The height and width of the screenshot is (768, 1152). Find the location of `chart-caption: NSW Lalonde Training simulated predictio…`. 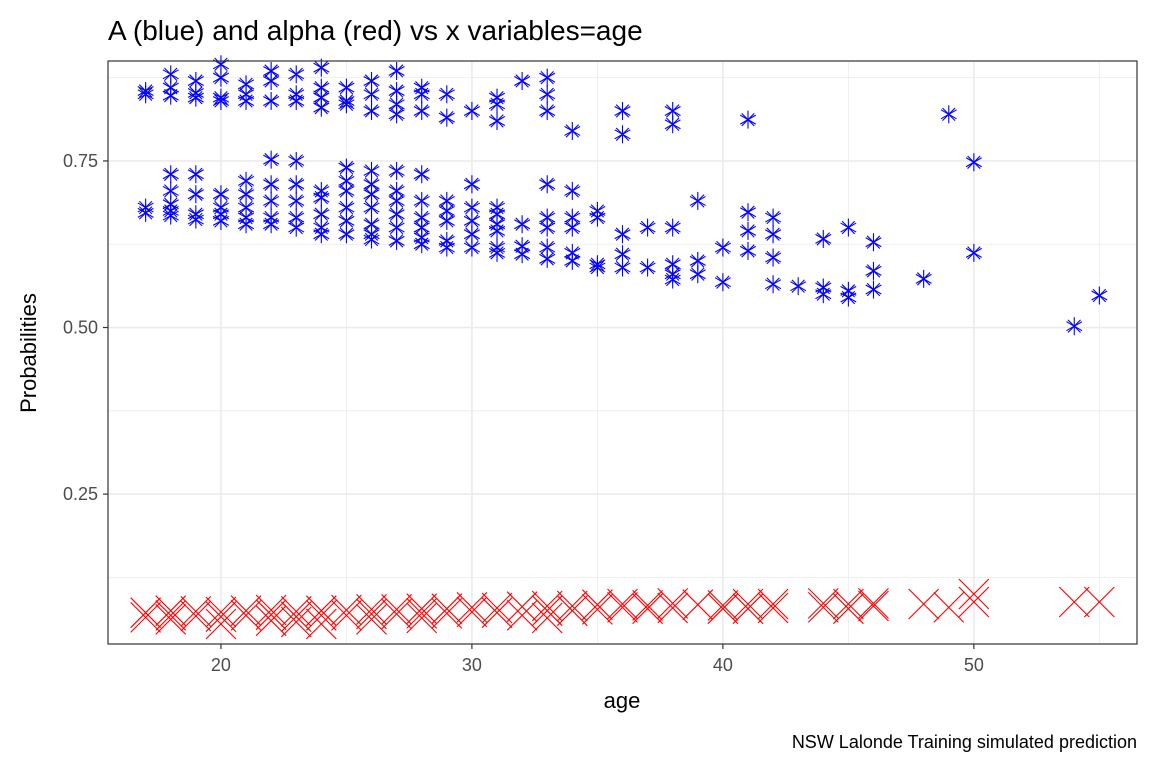

chart-caption: NSW Lalonde Training simulated predictio… is located at coordinates (964, 742).